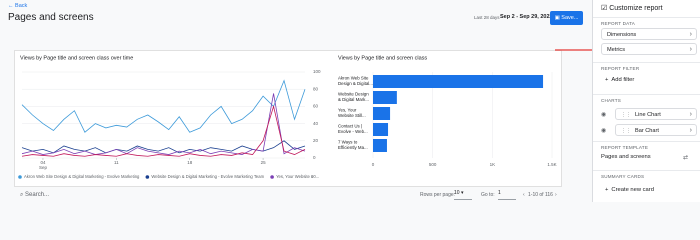 Image resolution: width=700 pixels, height=240 pixels. I want to click on section-heading: CHARTS, so click(611, 100).